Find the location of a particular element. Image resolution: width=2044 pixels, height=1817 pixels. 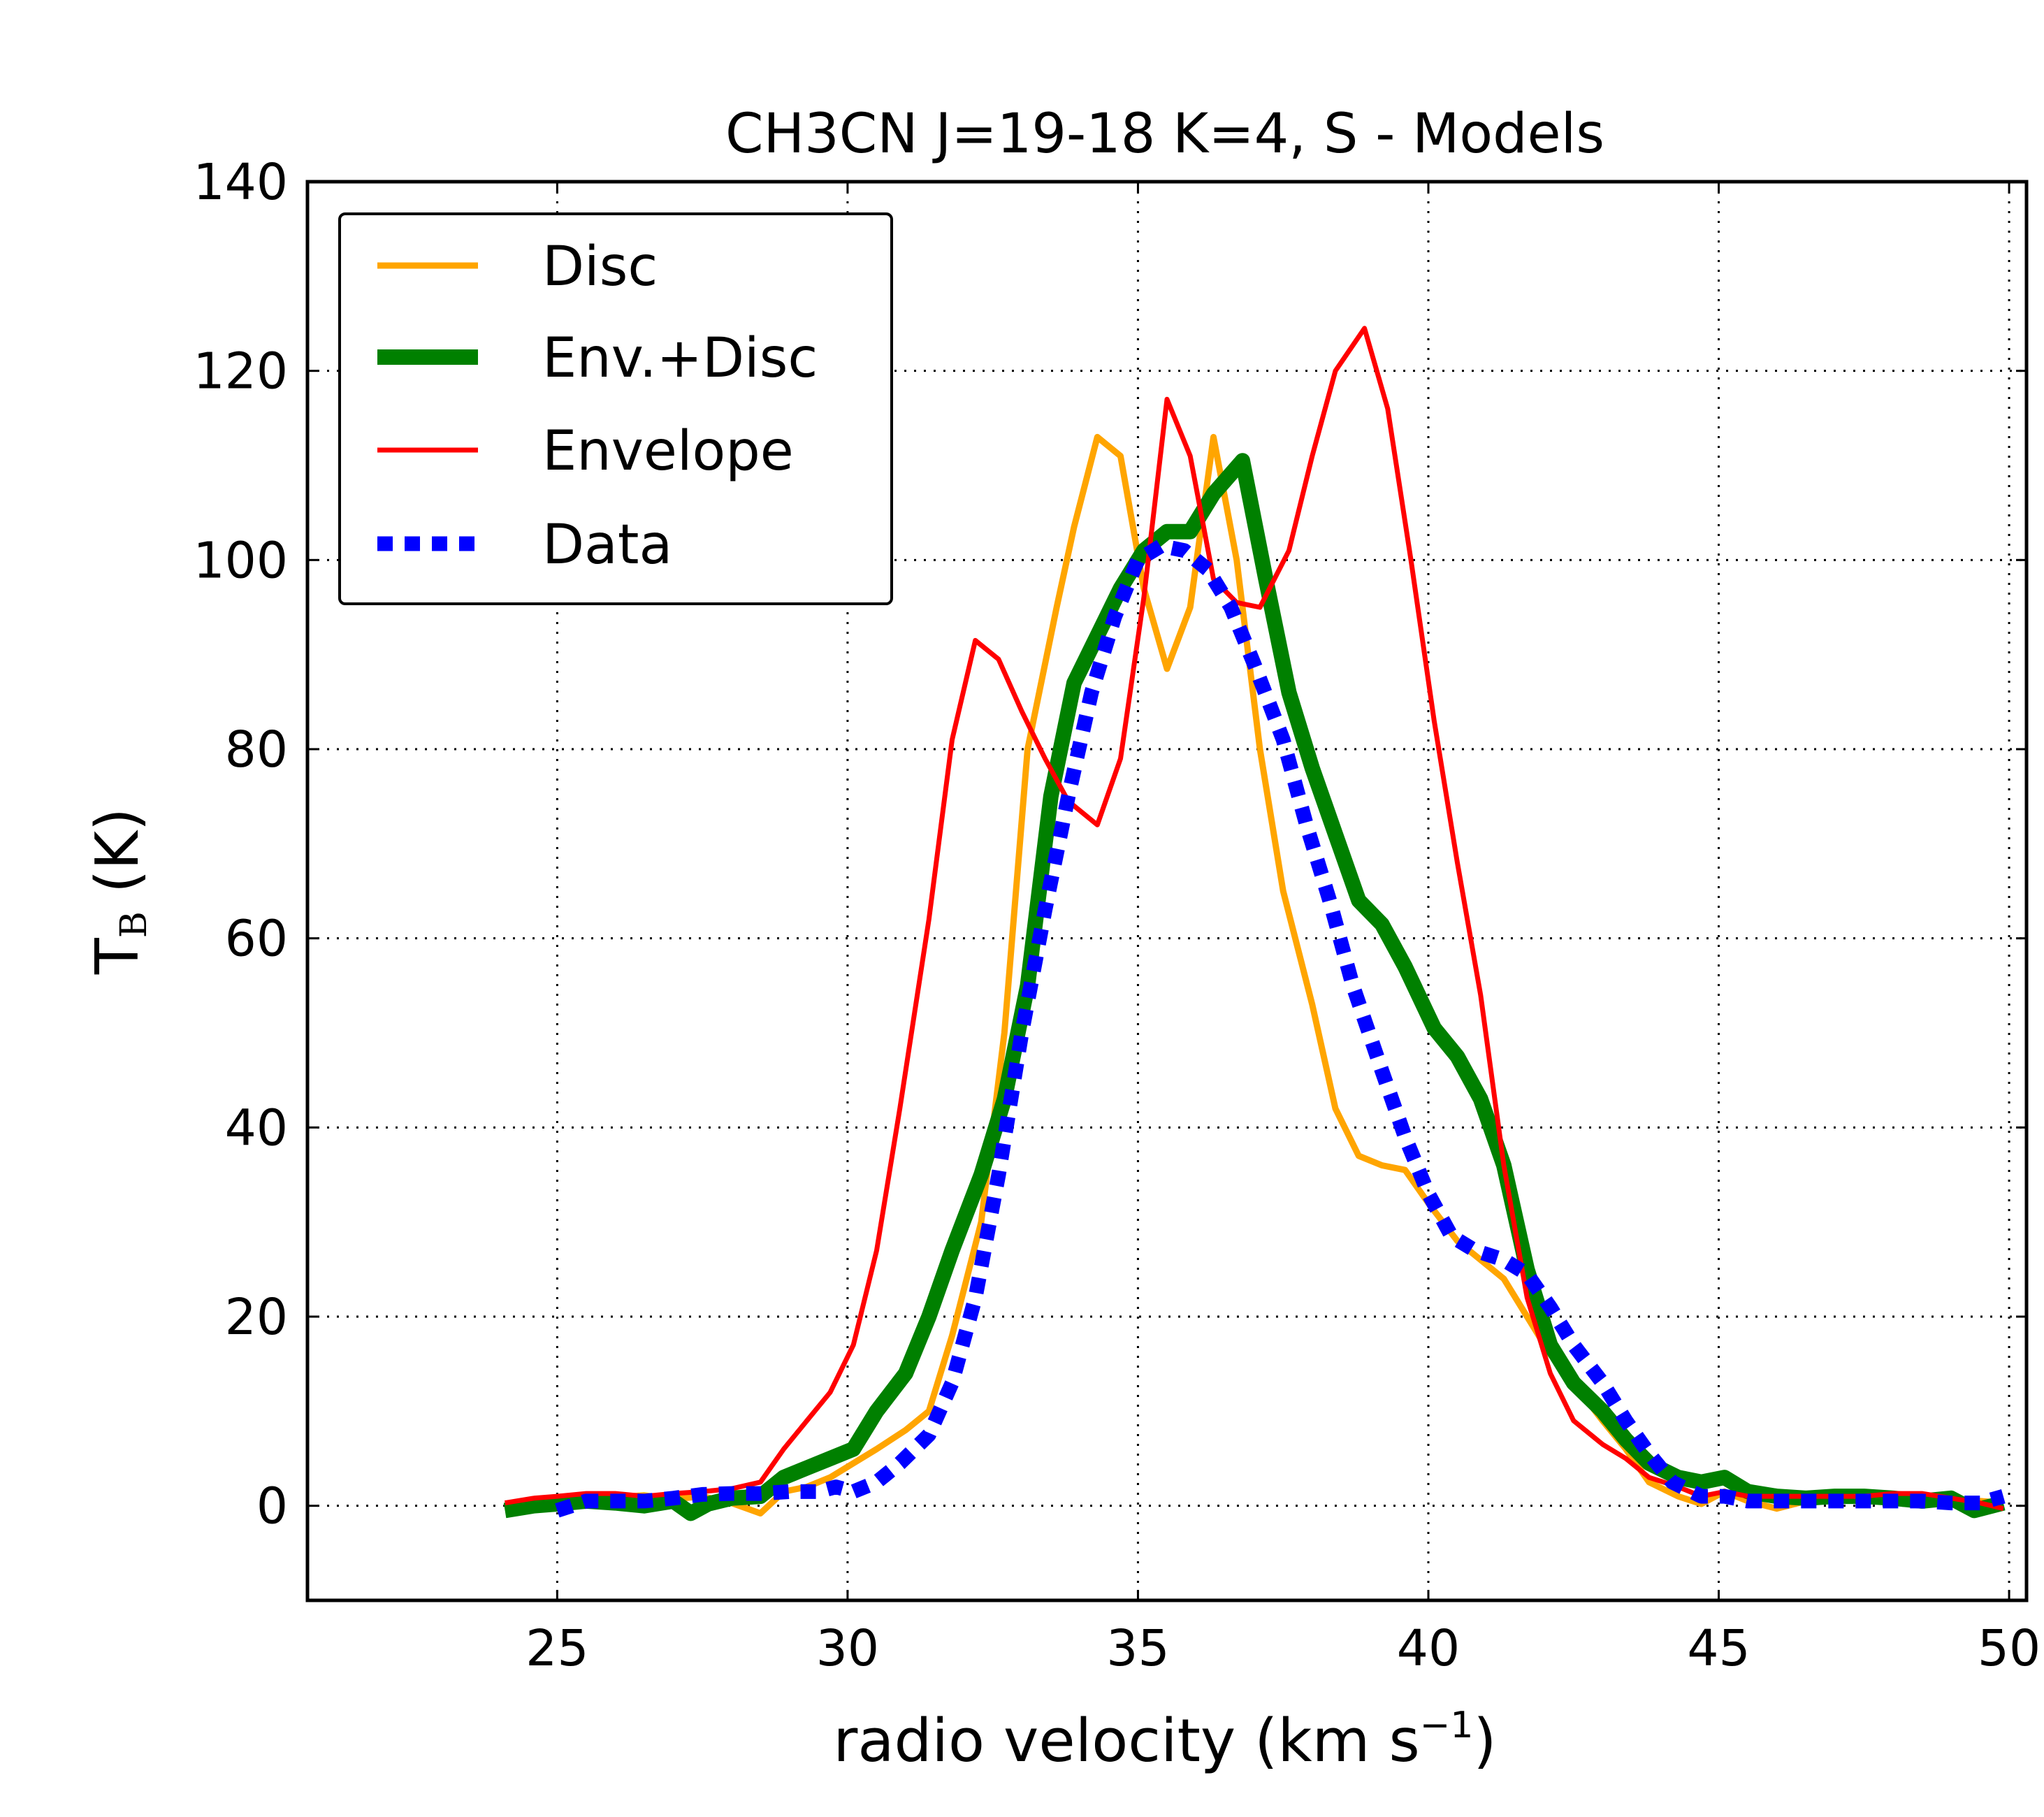

x-tick-label: 35 is located at coordinates (1137, 1648).